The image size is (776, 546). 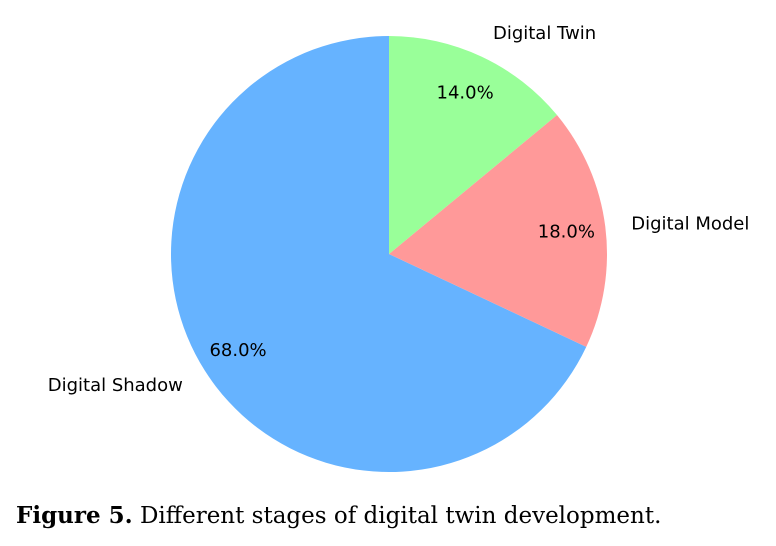 What do you see at coordinates (690, 223) in the screenshot?
I see `pie-category-label-digital-model: Digital Model` at bounding box center [690, 223].